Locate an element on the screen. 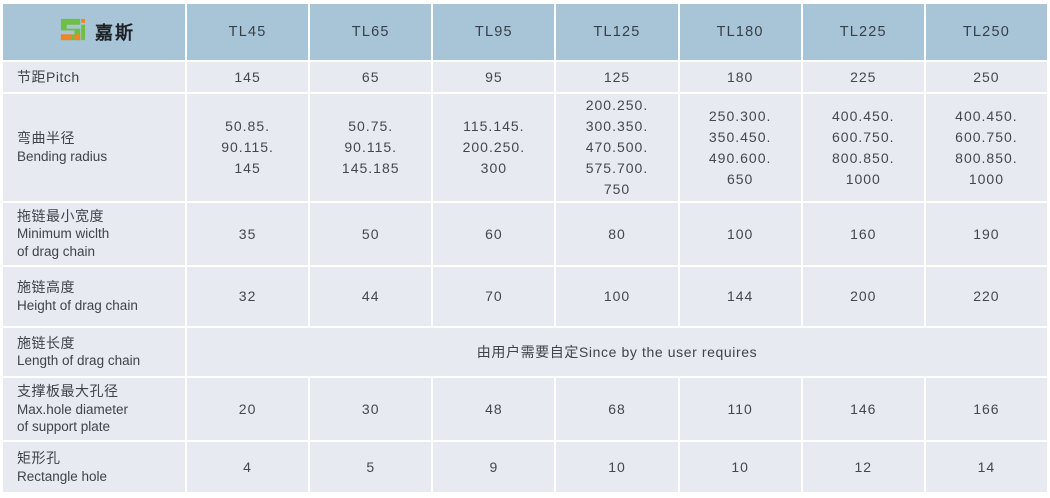  value-cell: 95 is located at coordinates (494, 77).